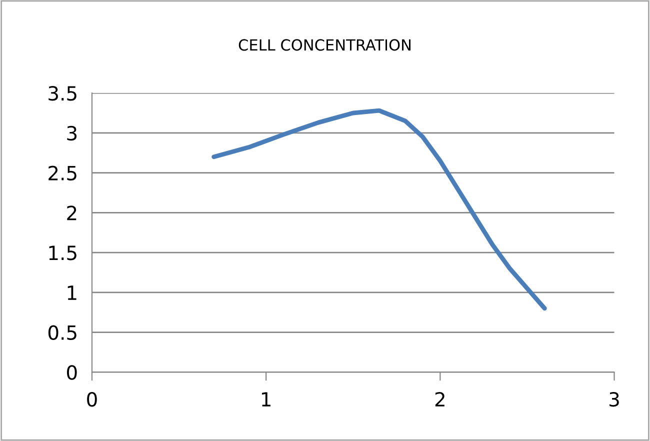  Describe the element at coordinates (71, 213) in the screenshot. I see `y-tick-label: 2` at that location.